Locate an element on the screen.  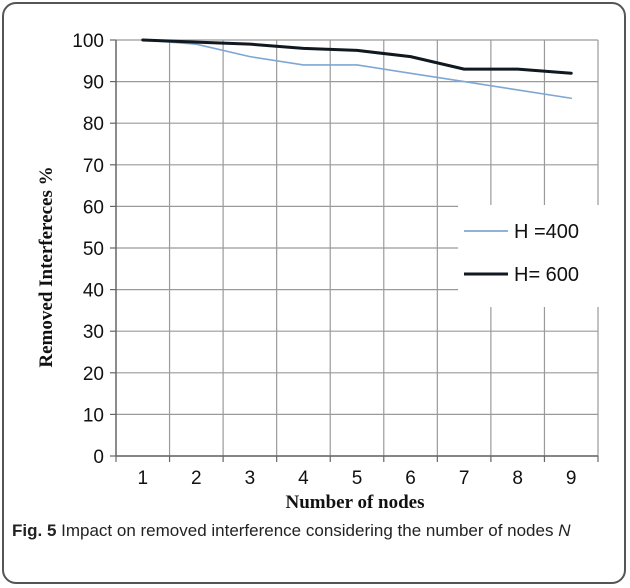
y-tick-label: 30 is located at coordinates (93, 332).